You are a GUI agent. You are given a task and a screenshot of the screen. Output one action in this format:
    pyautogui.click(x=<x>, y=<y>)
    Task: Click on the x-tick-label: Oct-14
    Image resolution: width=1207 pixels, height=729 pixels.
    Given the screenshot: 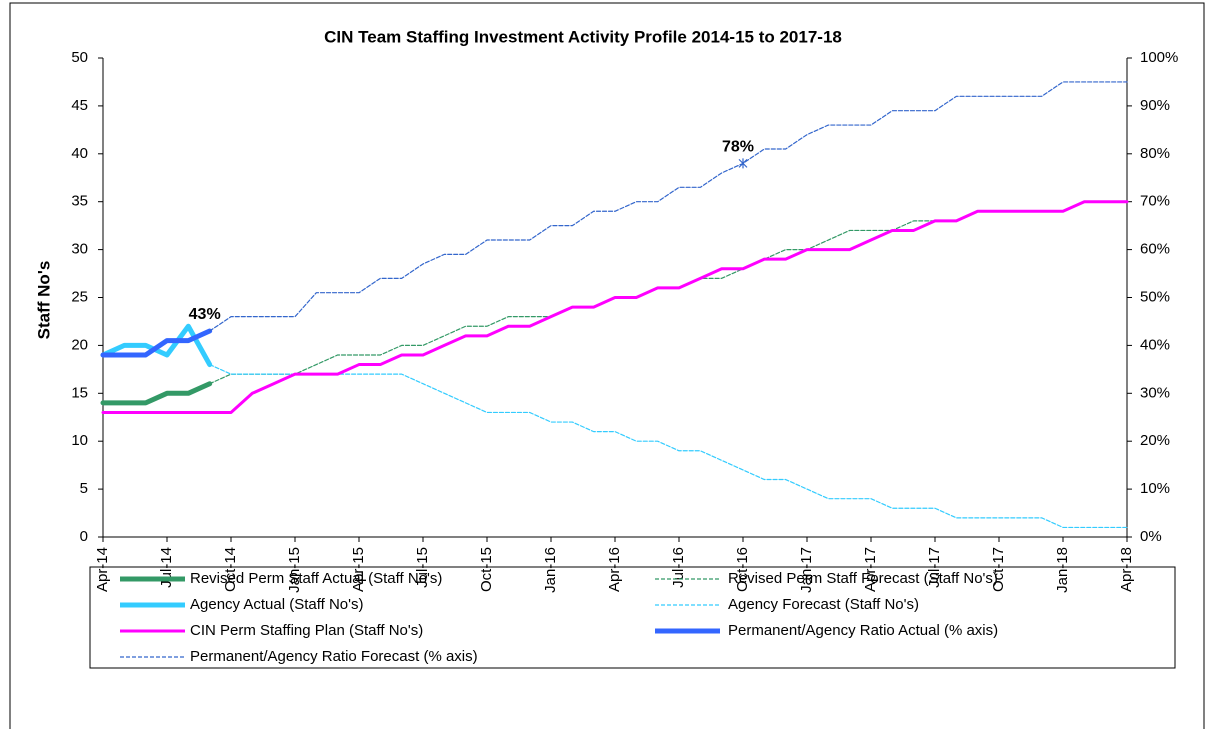 What is the action you would take?
    pyautogui.click(x=230, y=569)
    